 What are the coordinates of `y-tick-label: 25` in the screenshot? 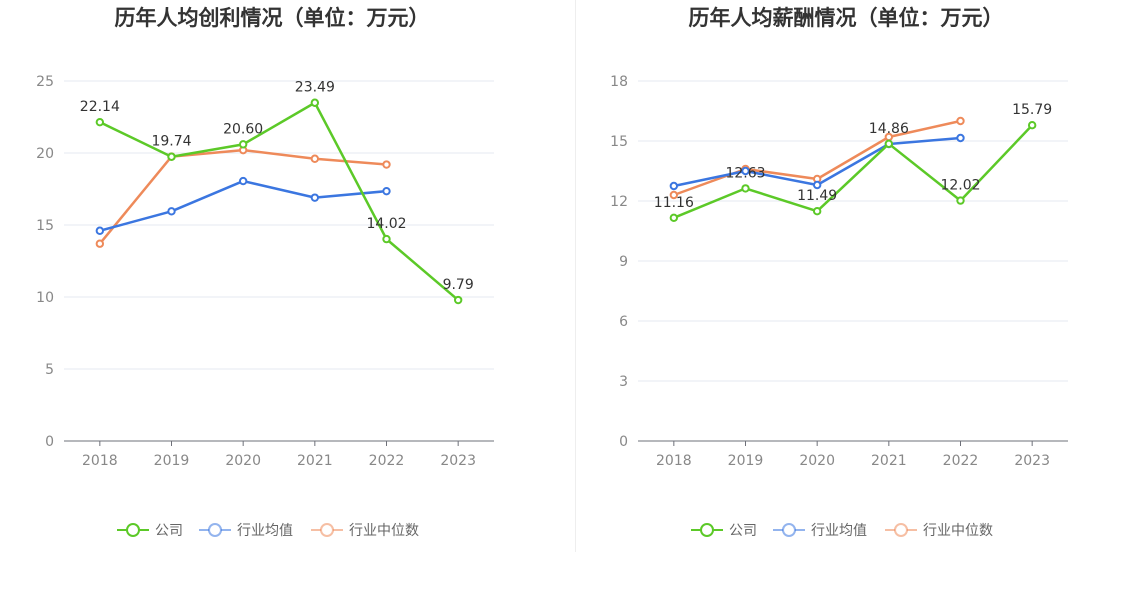 It's located at (45, 82).